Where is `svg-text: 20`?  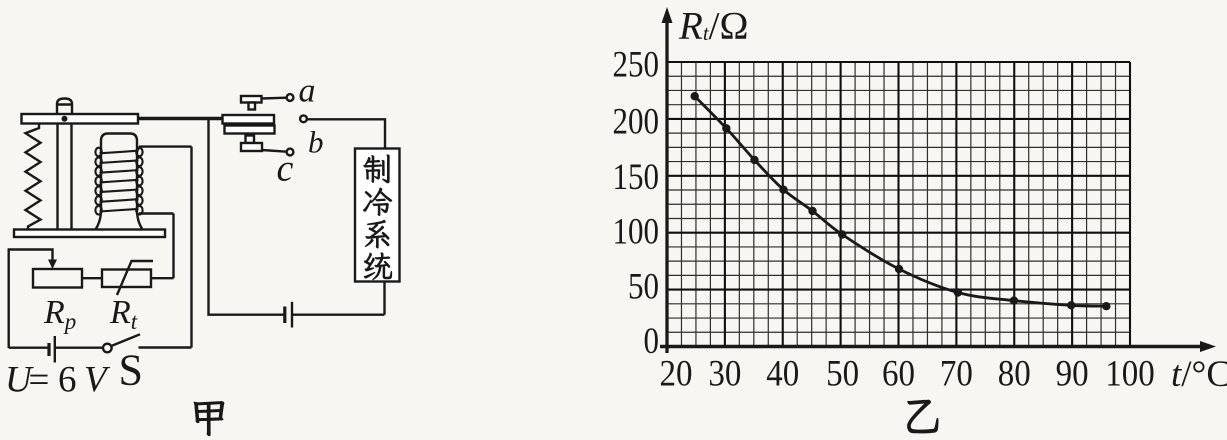 svg-text: 20 is located at coordinates (676, 374).